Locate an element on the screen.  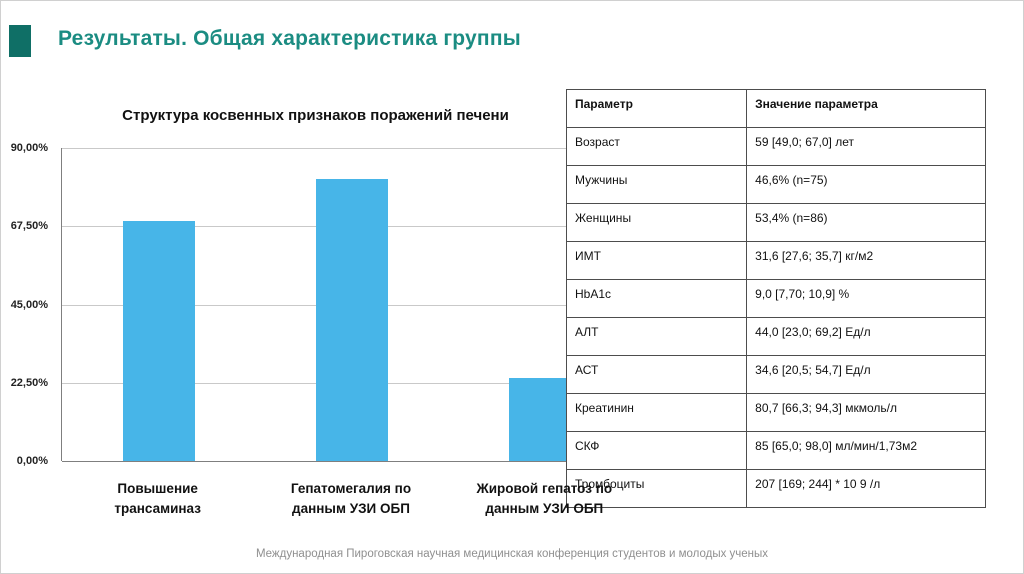
table-cell: 207 [169; 244] * 10 9 /л is located at coordinates (866, 488).